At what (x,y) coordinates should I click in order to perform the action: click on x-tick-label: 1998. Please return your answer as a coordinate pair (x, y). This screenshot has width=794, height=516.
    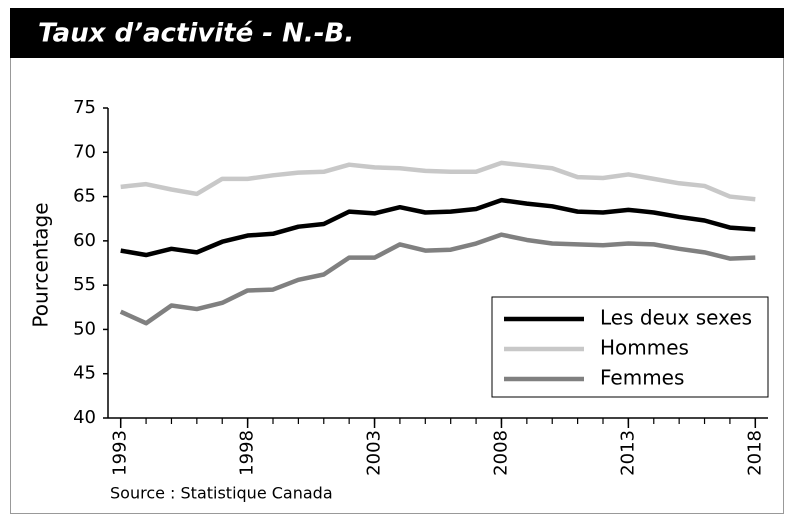
    Looking at the image, I should click on (247, 453).